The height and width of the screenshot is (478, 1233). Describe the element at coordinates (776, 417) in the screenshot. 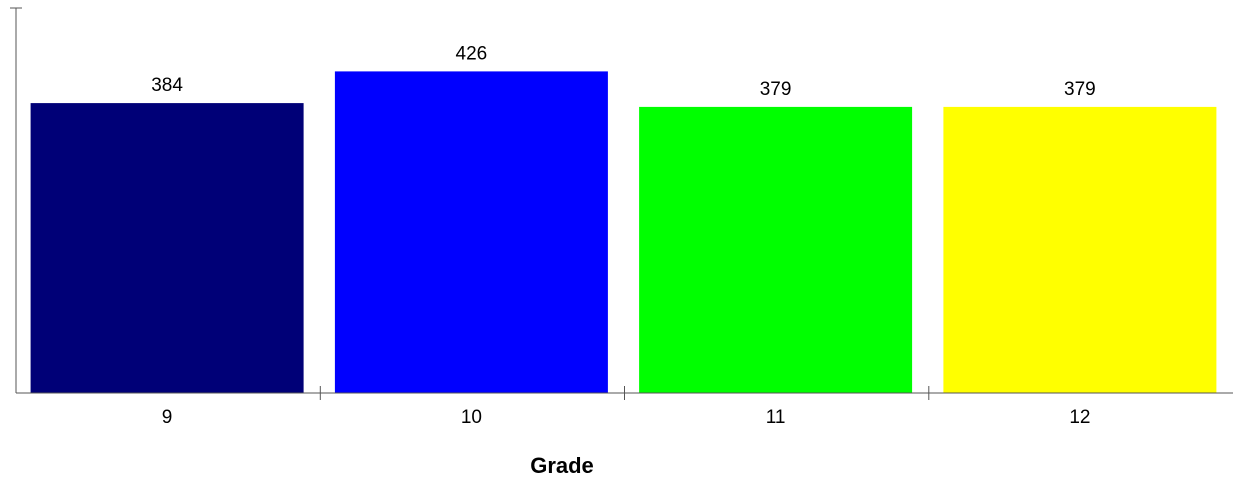

I see `x-tick-label-11: 11` at that location.